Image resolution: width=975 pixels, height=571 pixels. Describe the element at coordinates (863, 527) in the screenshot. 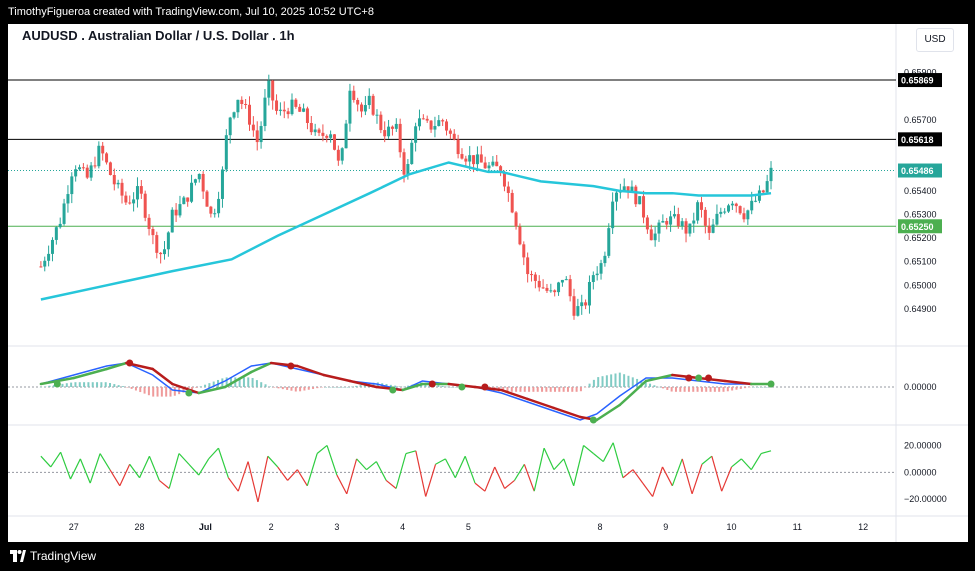

I see `time-axis-label: 12` at that location.